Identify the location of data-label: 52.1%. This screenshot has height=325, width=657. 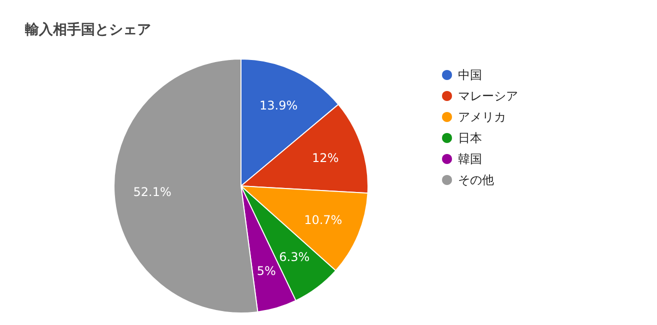
(152, 191).